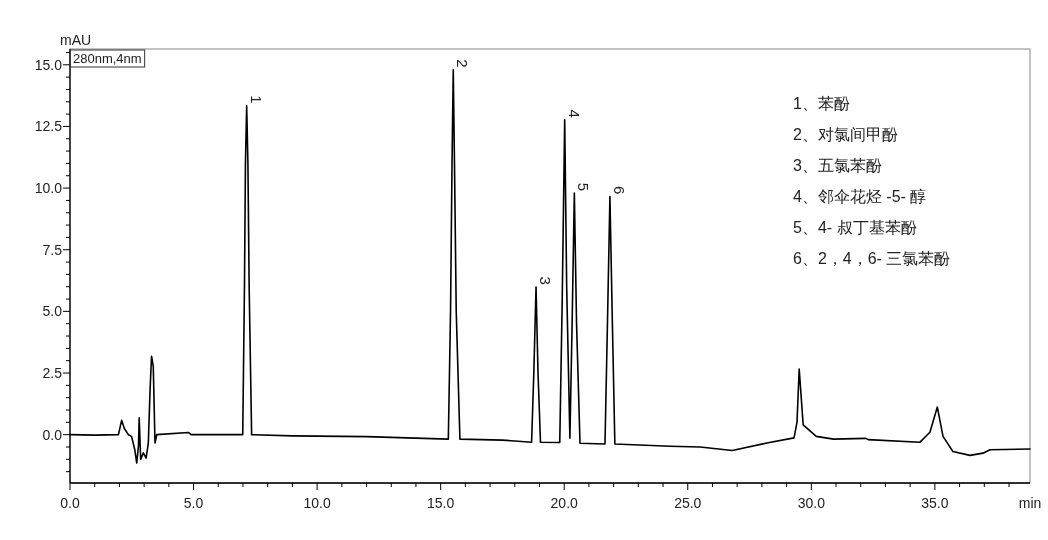 This screenshot has height=540, width=1048. I want to click on x-tick-label: 0.0, so click(70, 503).